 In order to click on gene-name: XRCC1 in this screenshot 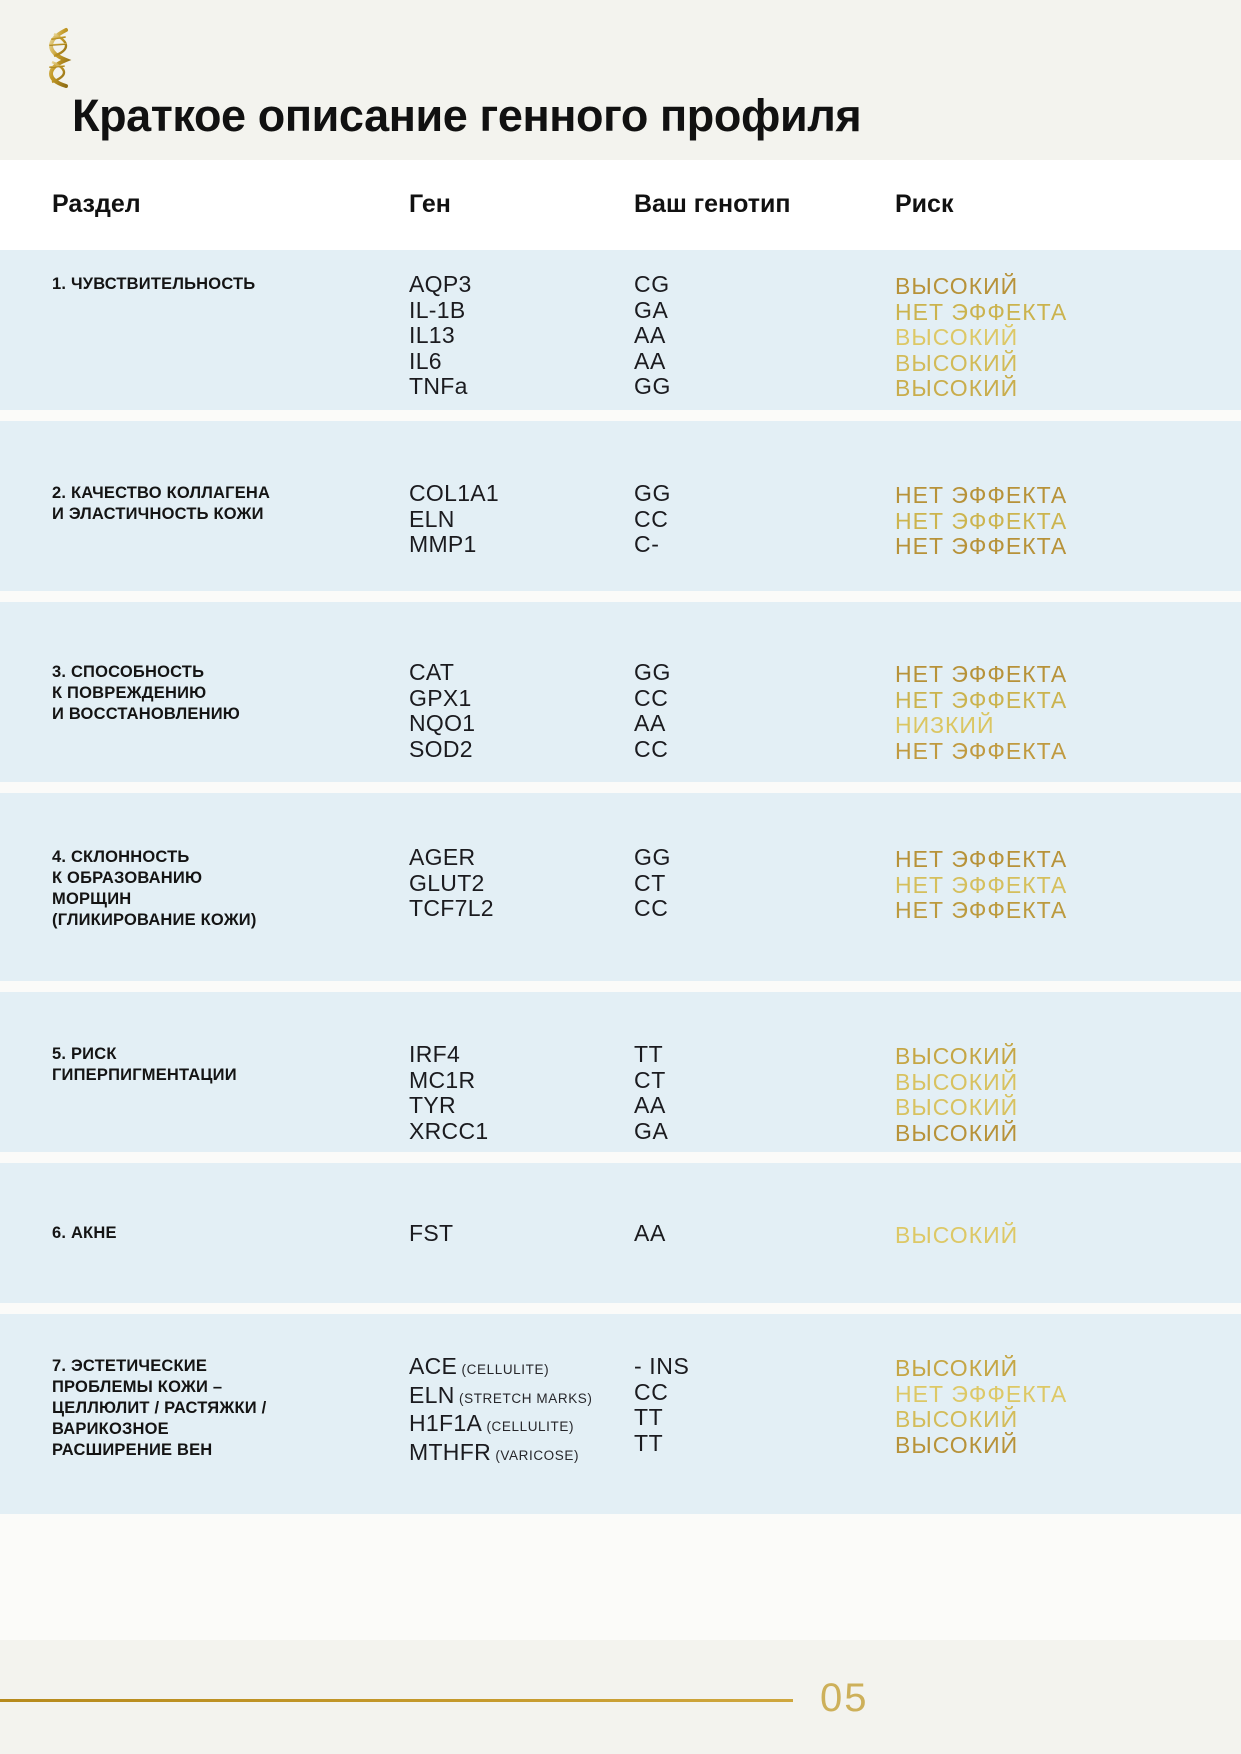, I will do `click(449, 1130)`.